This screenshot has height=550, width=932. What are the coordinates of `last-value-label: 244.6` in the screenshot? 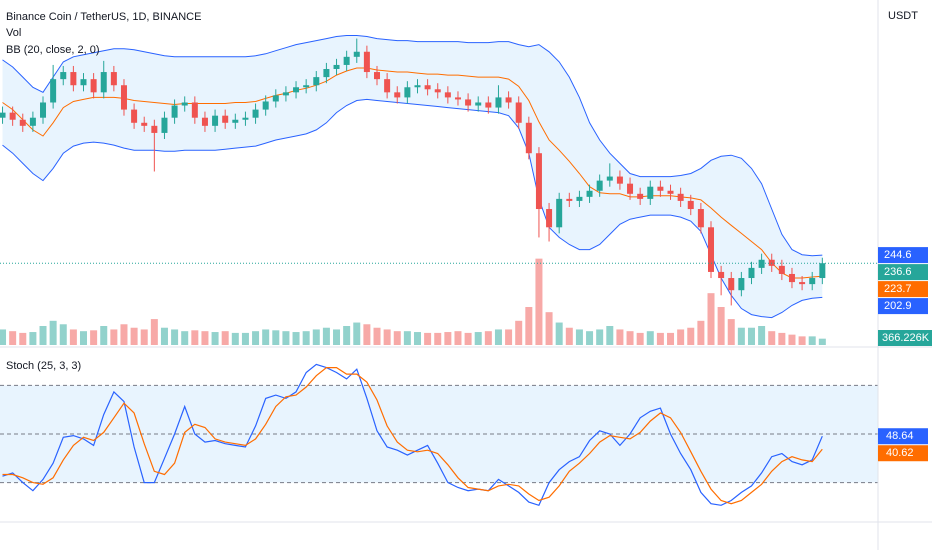 It's located at (898, 255).